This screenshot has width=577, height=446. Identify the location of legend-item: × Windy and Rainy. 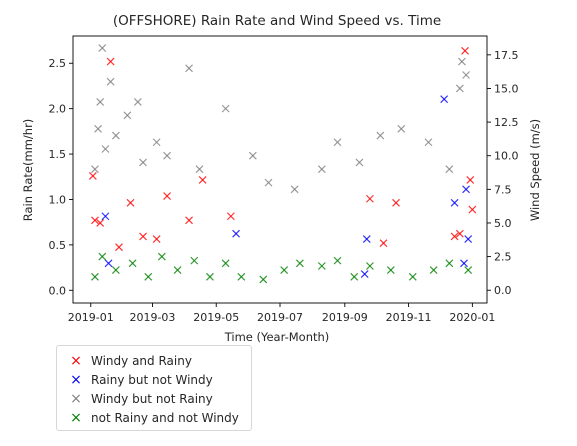
(158, 360).